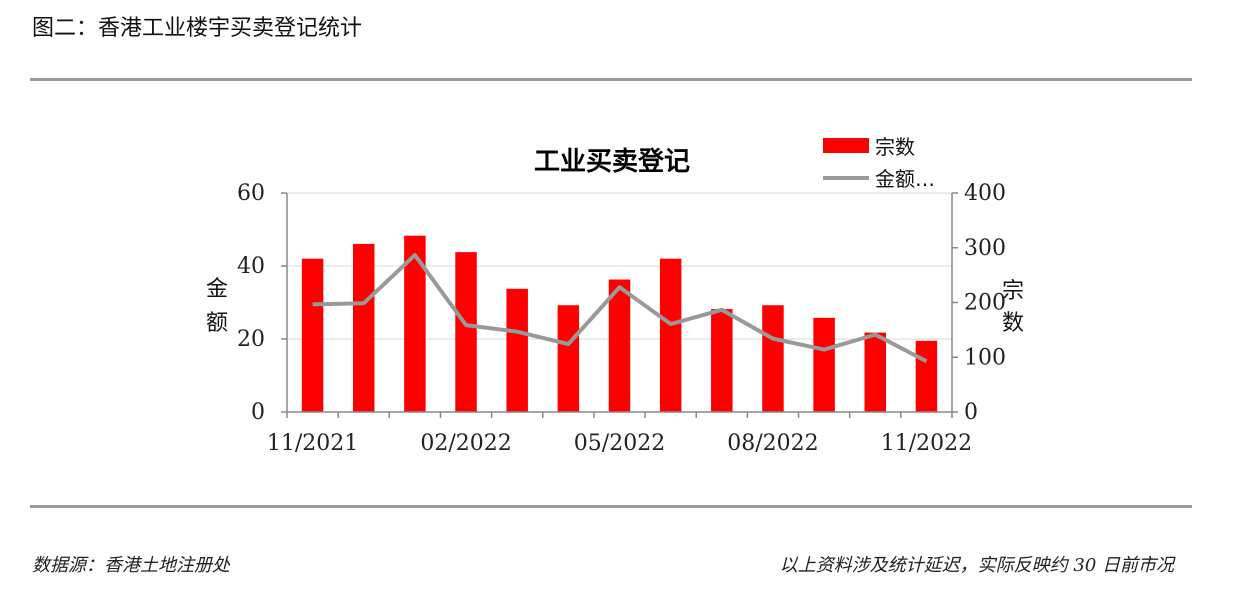 The width and height of the screenshot is (1234, 589). I want to click on bottom-divider, so click(611, 506).